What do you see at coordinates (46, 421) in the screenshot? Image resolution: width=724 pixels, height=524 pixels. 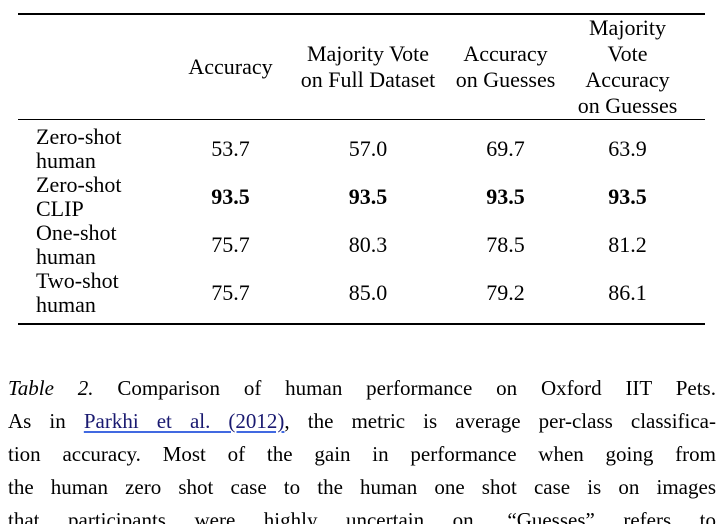 I see `caption-text: As in` at bounding box center [46, 421].